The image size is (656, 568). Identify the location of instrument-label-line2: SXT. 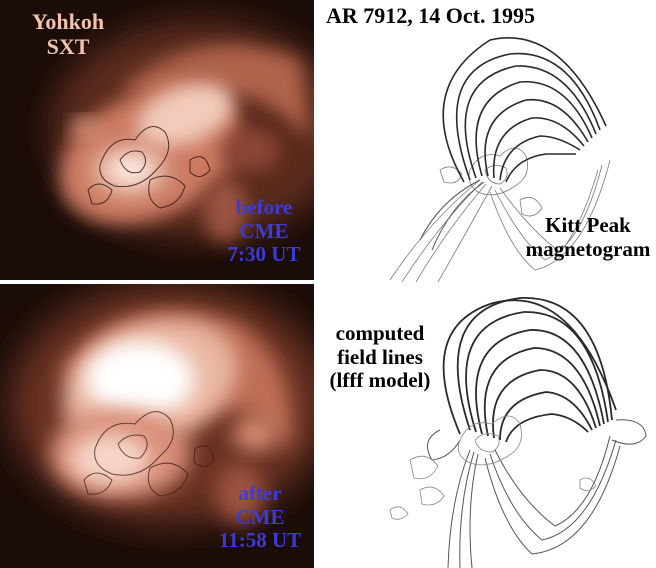
(68, 46).